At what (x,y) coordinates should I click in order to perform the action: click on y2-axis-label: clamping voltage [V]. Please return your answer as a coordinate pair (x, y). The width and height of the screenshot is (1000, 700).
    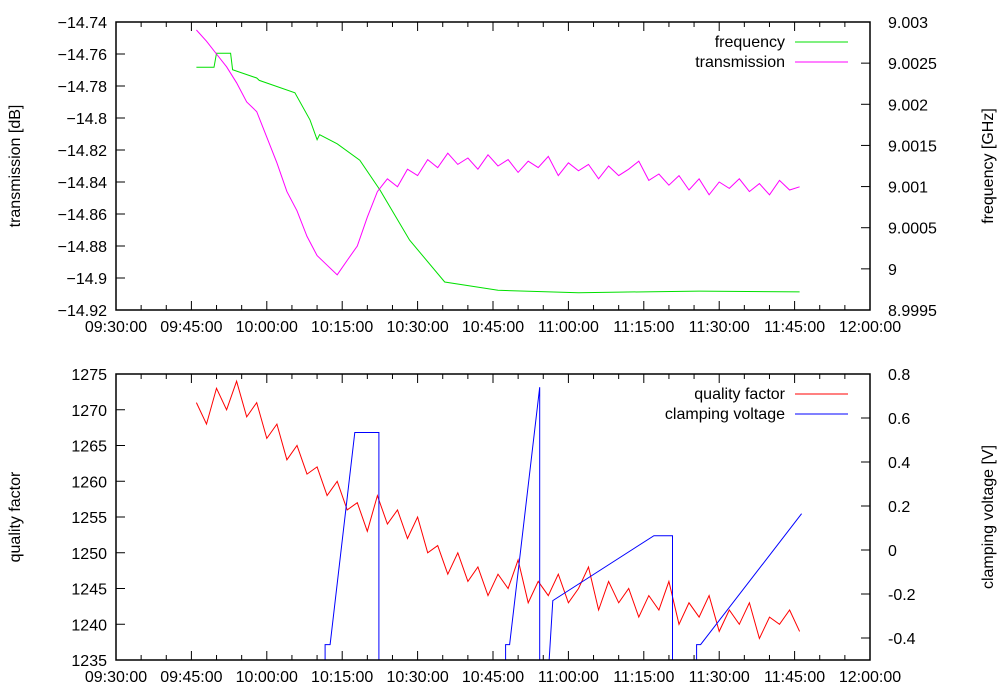
    Looking at the image, I should click on (988, 517).